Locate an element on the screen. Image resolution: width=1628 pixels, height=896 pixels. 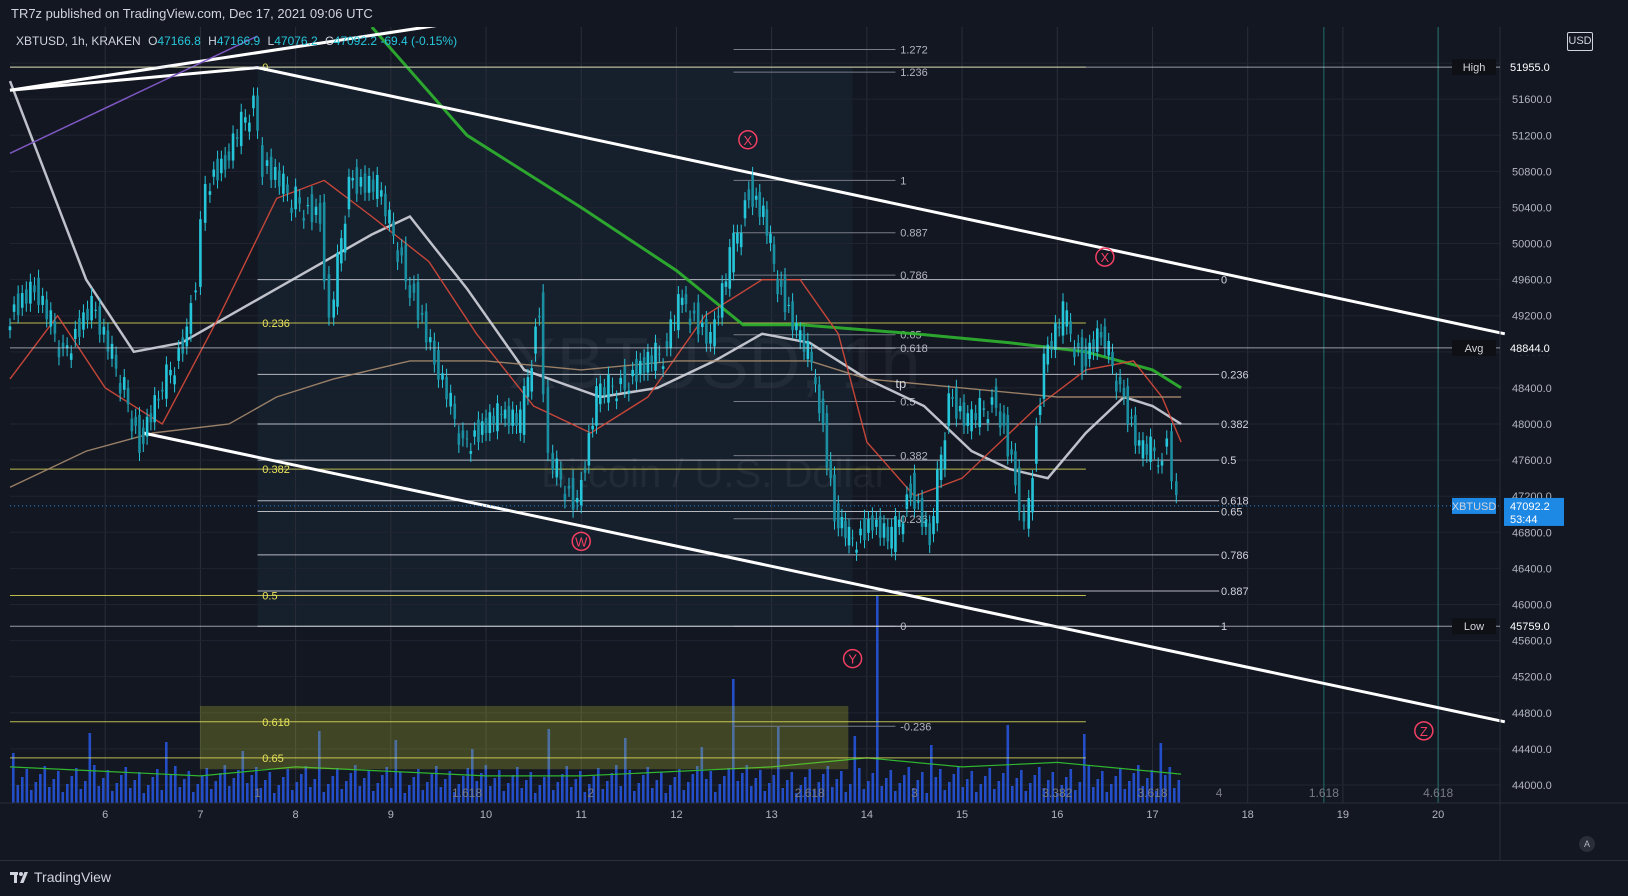
y-tick-label: 46400.0 is located at coordinates (1532, 569).